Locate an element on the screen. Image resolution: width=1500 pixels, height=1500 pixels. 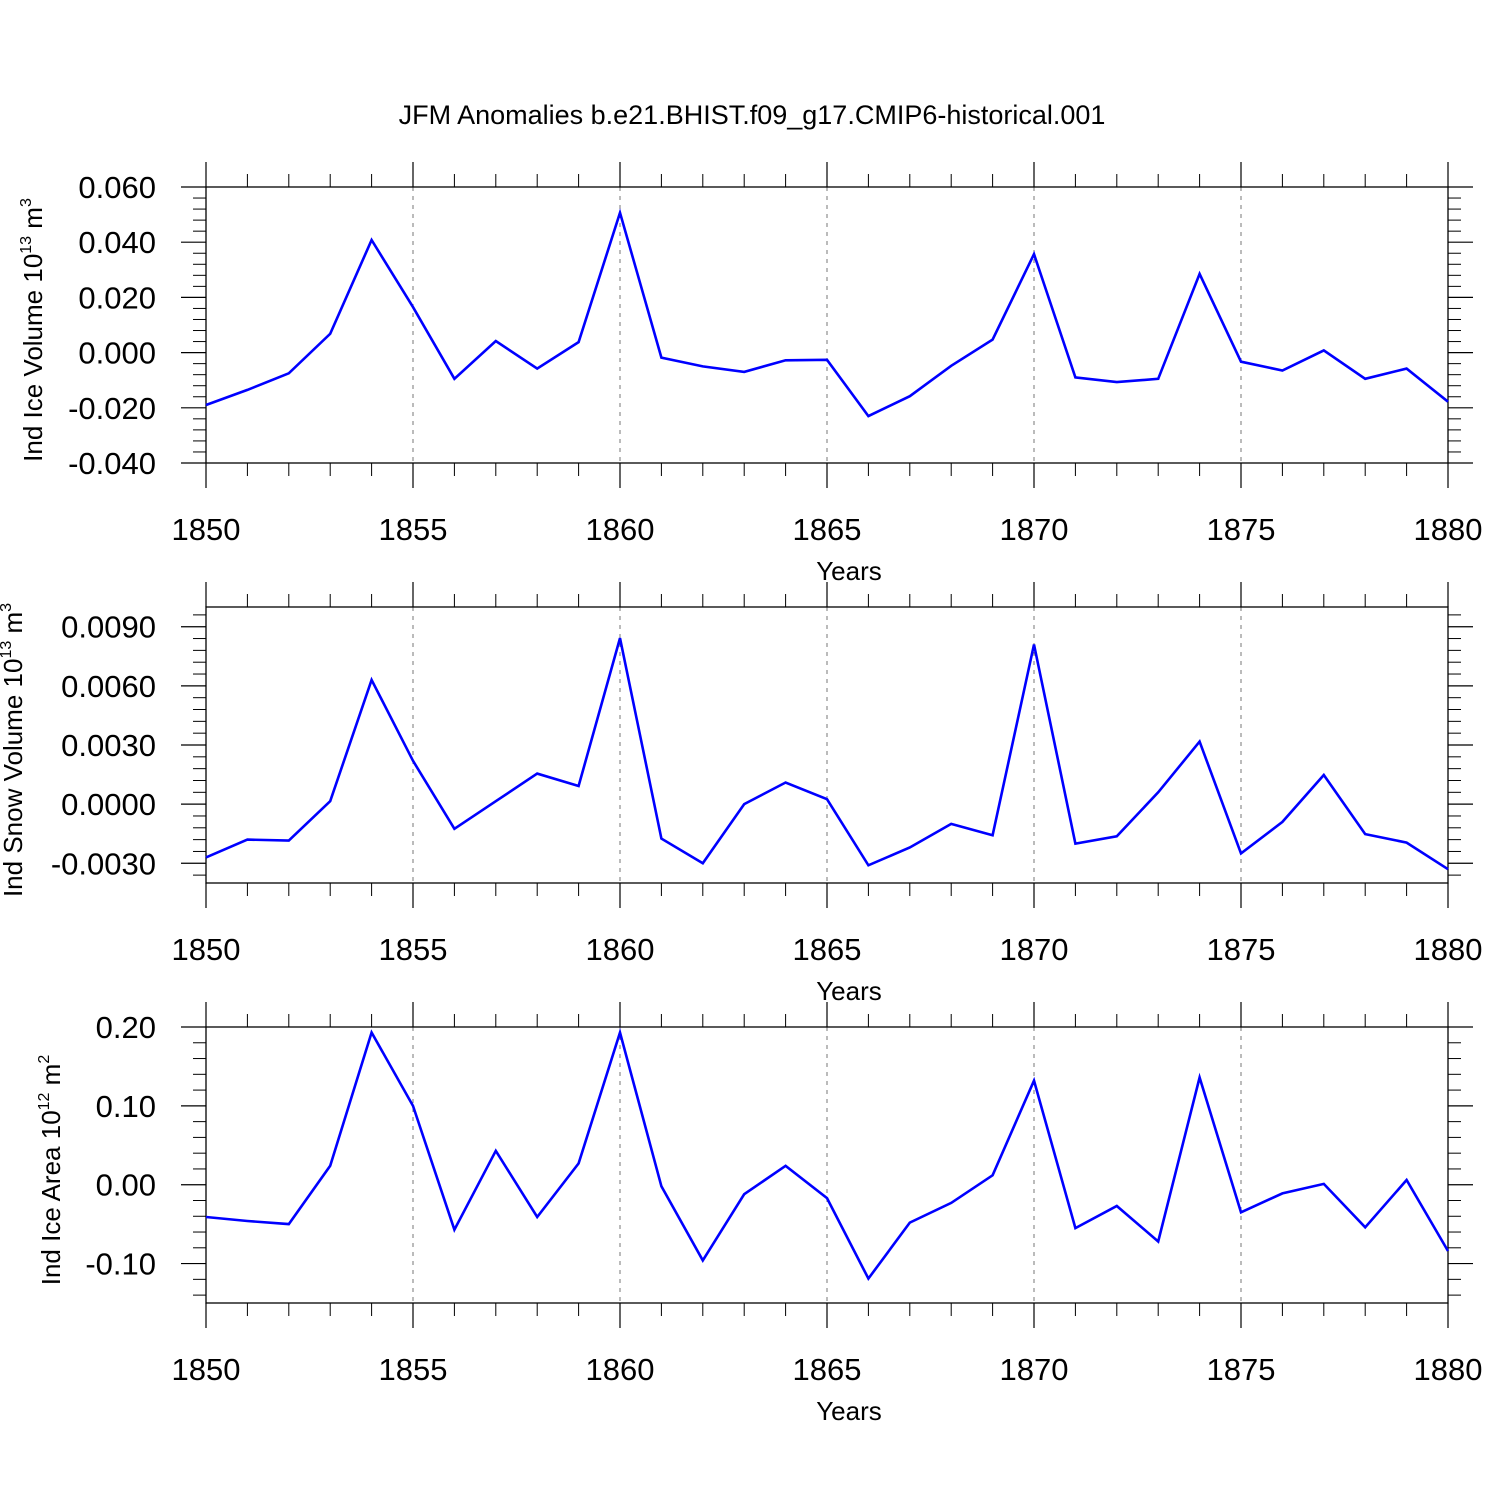
y-tick-label: 0.020 is located at coordinates (117, 297).